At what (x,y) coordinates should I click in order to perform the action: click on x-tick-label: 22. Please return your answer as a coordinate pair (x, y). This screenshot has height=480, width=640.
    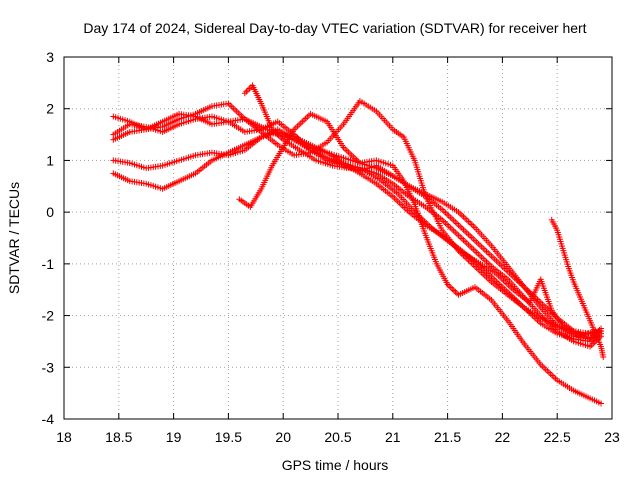
    Looking at the image, I should click on (503, 437).